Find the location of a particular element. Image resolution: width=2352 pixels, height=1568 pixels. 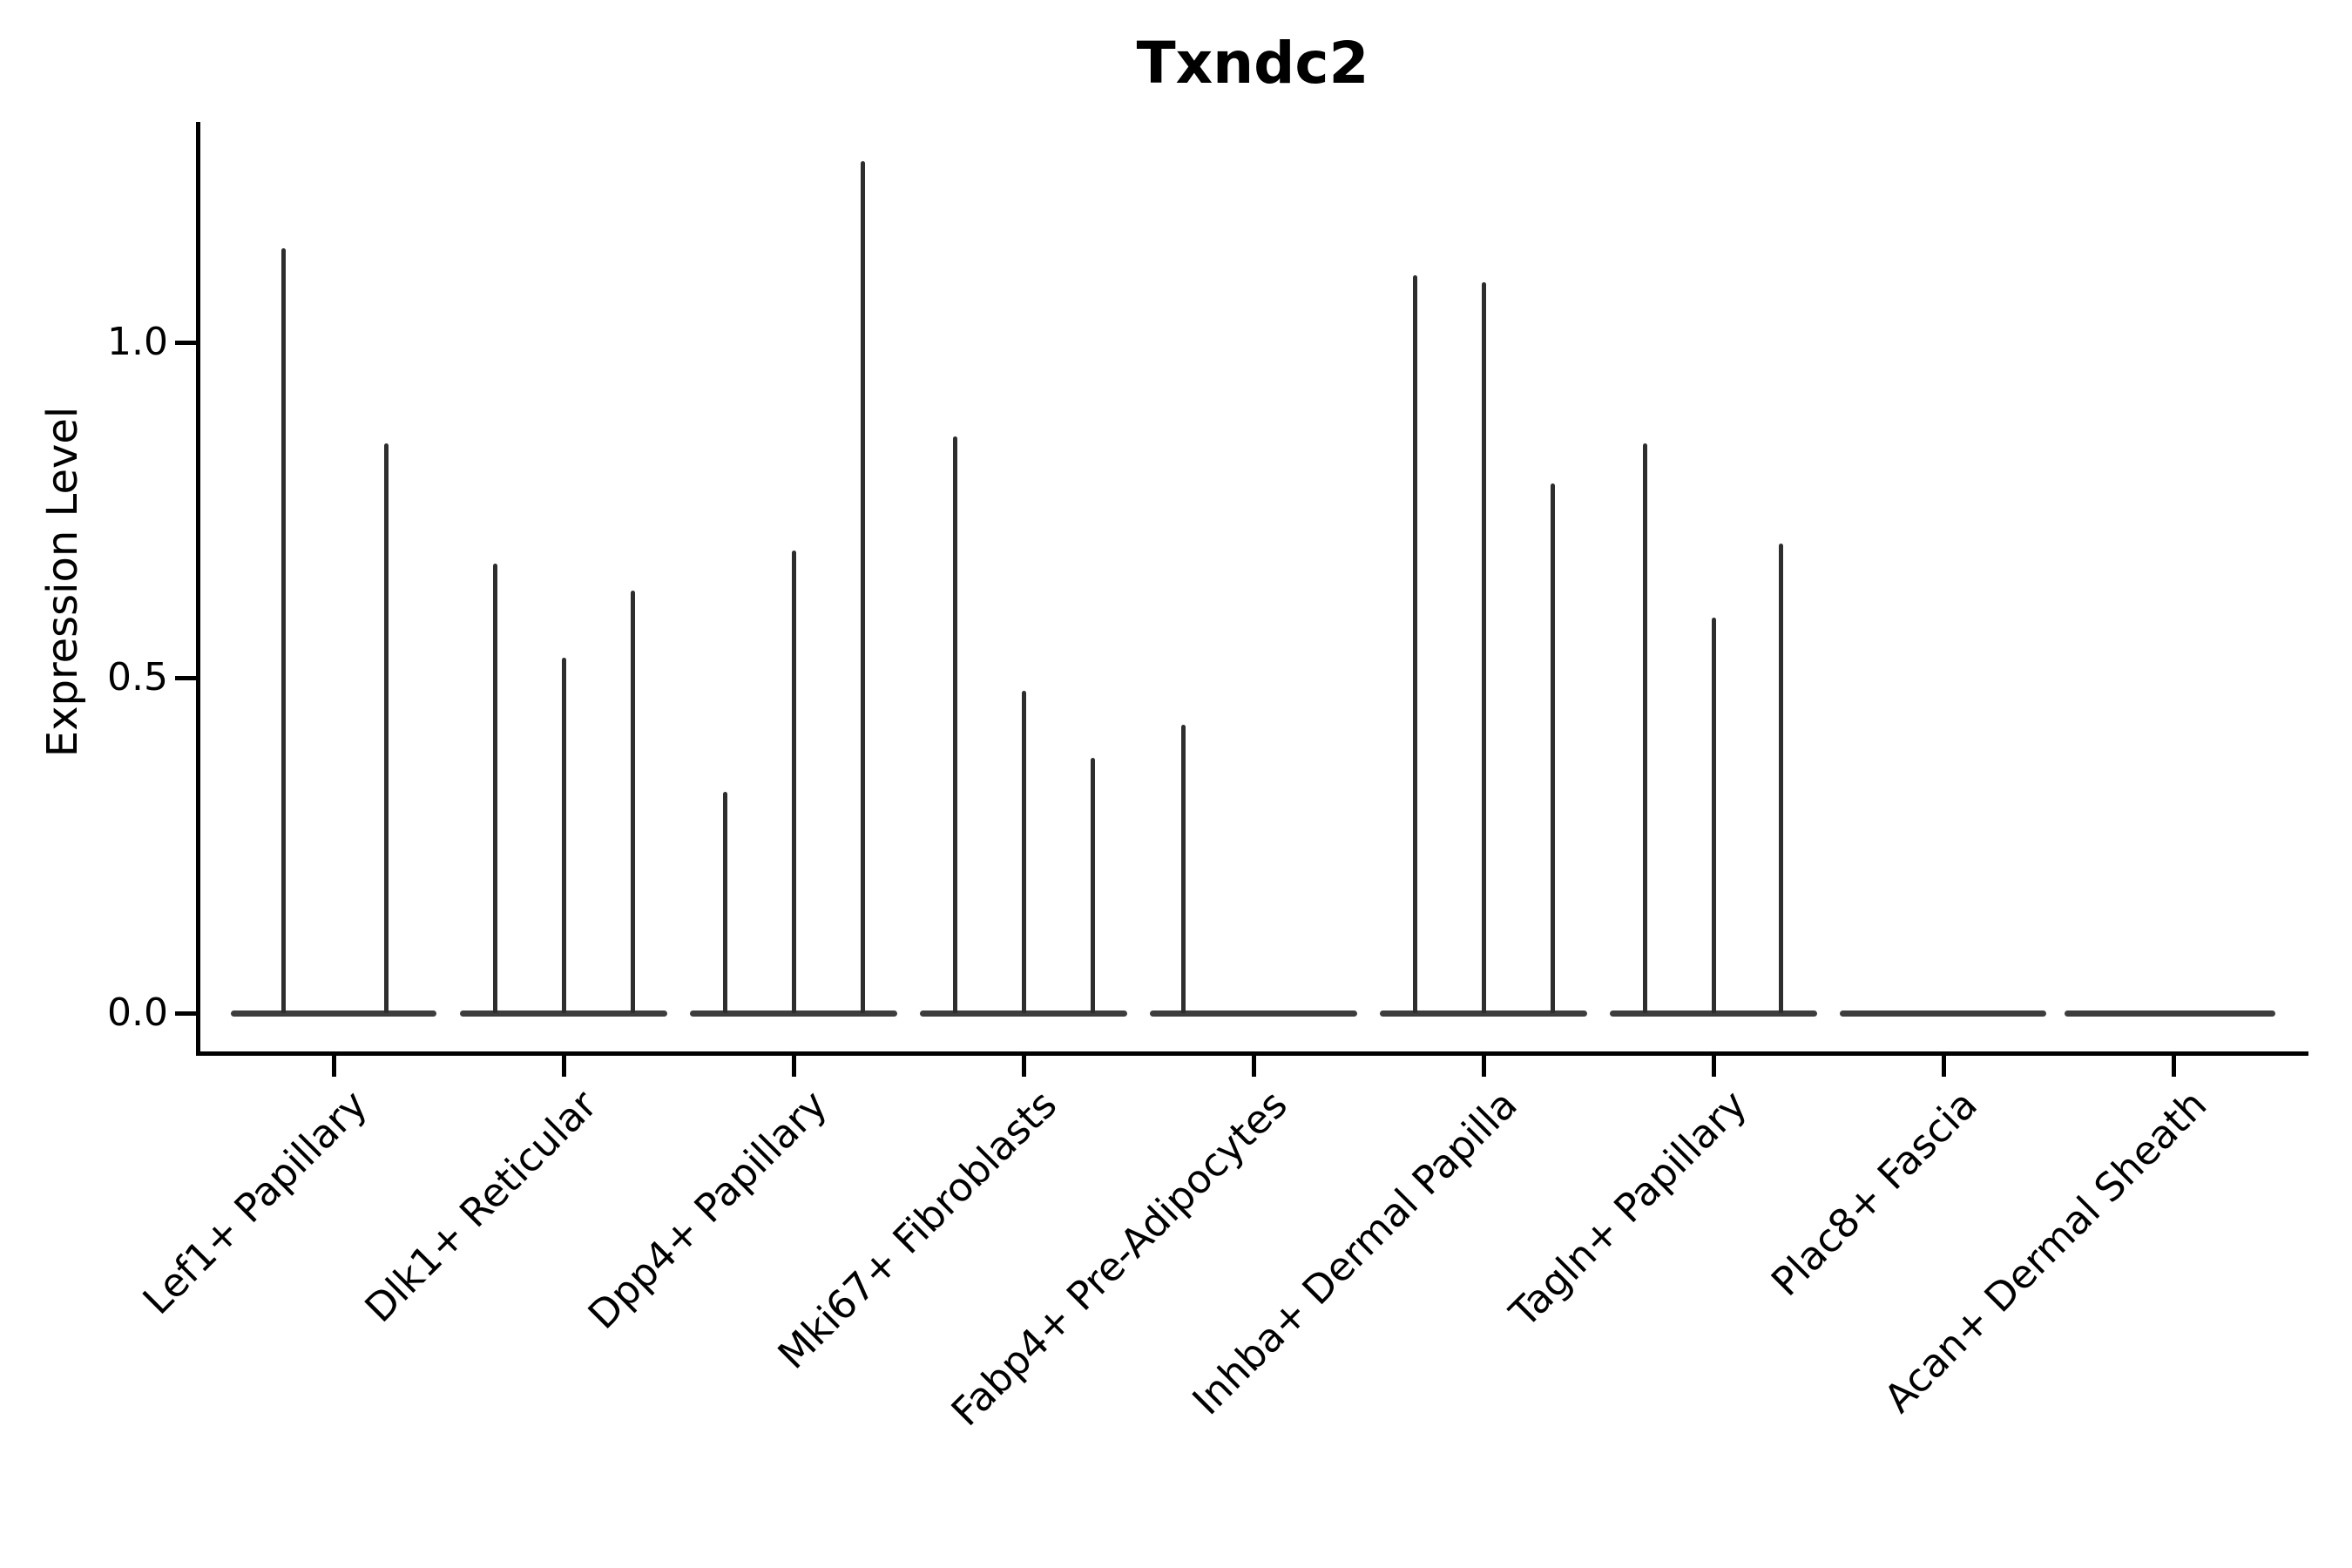

plot-title: Txndc2 is located at coordinates (1252, 64).